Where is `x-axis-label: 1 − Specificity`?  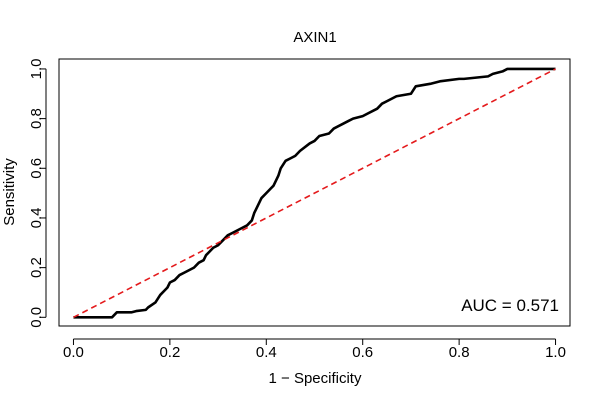 x-axis-label: 1 − Specificity is located at coordinates (315, 378).